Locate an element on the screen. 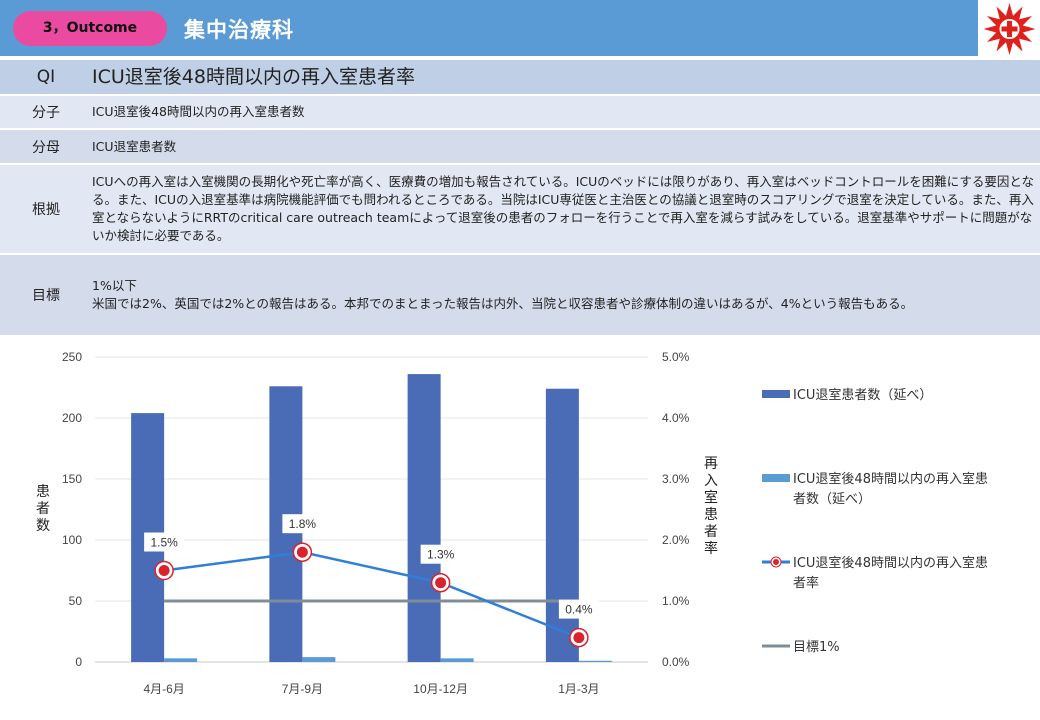  legend-label: ICU退室後48時間以内の再入室患者数（延べ） is located at coordinates (890, 489).